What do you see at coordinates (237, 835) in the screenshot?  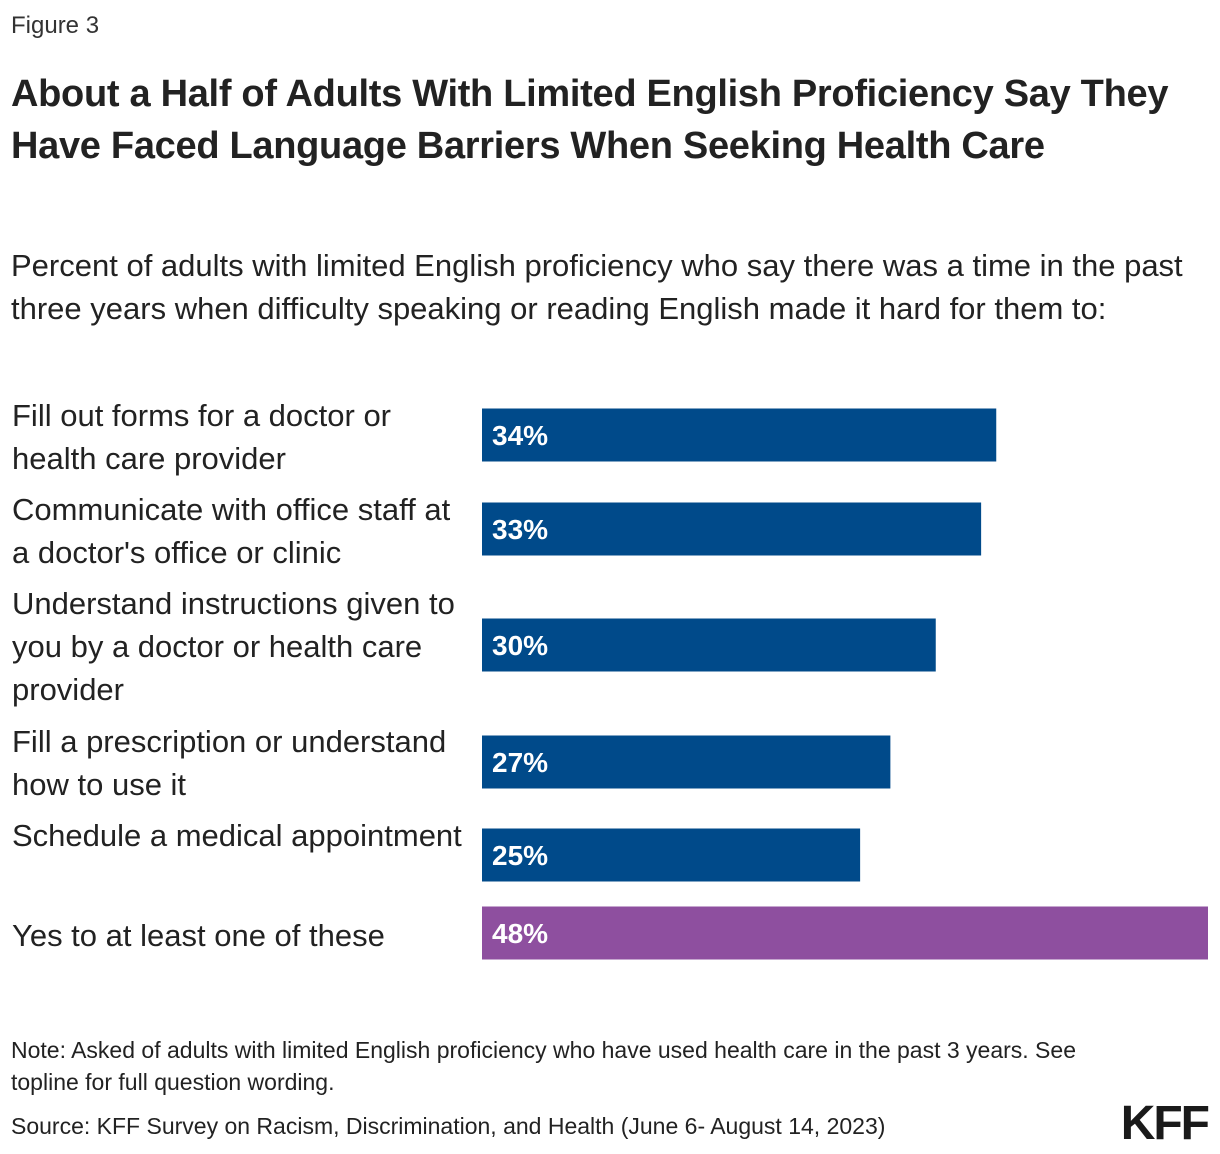 I see `category-label-5: Schedule a medical appointment` at bounding box center [237, 835].